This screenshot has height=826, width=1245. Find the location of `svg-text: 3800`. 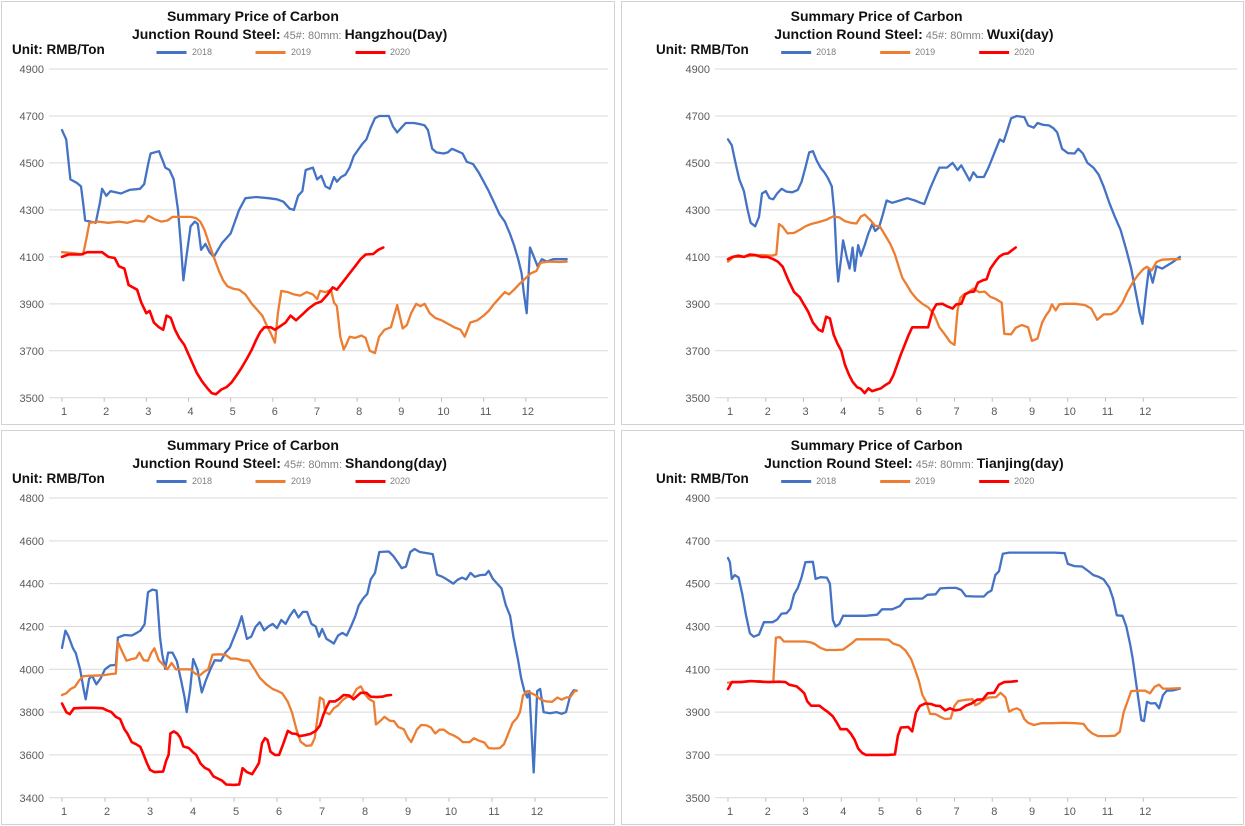

svg-text: 3800 is located at coordinates (32, 713).